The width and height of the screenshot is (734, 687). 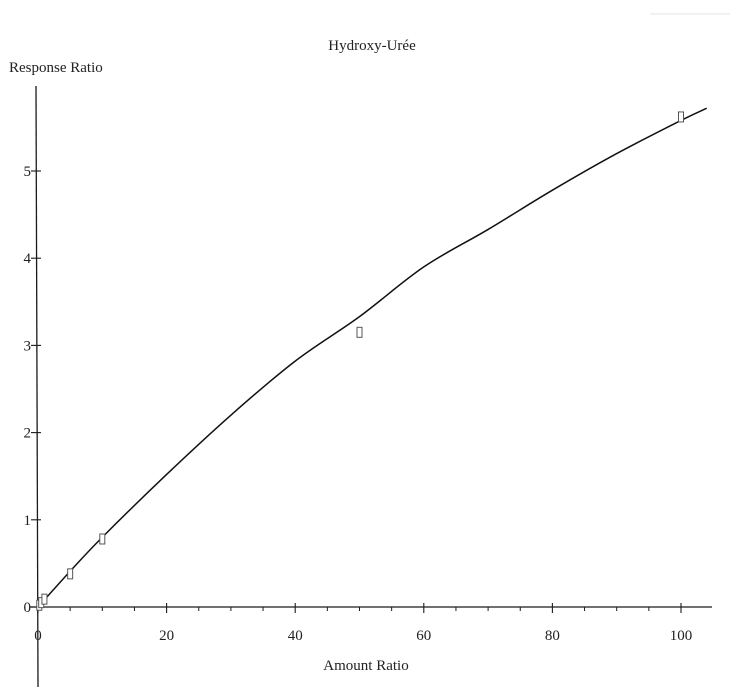 I want to click on y-axis-line, so click(x=37, y=386).